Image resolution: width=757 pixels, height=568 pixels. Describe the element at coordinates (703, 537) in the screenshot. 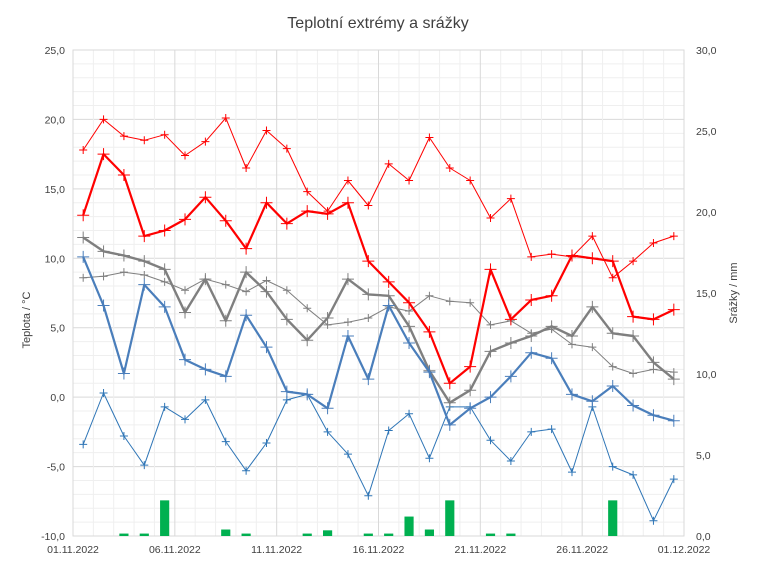

I see `y2-tick-label: 0,0` at that location.